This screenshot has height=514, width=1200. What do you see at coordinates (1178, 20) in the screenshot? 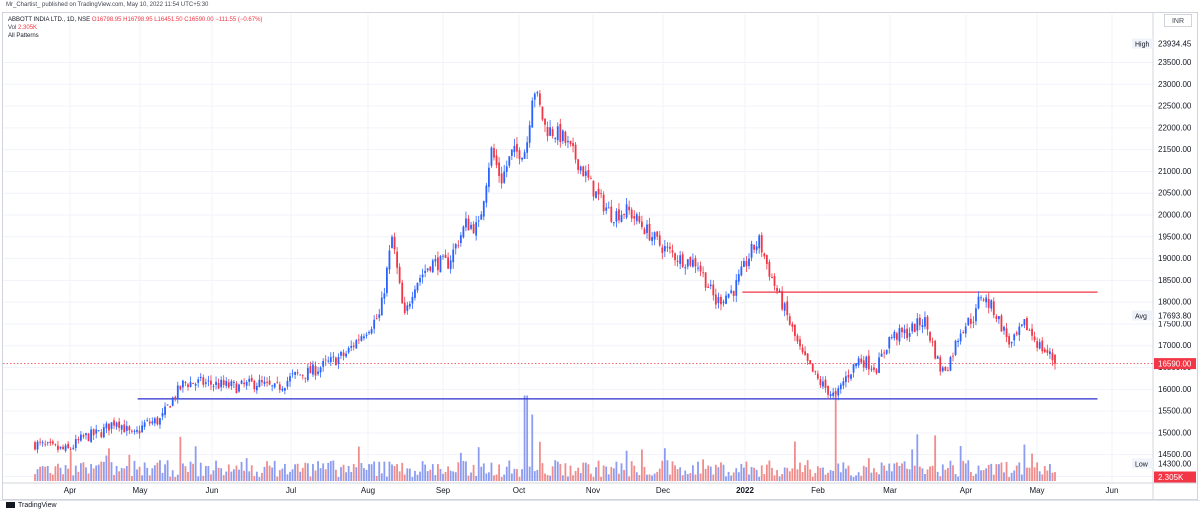
I see `currency-badge: INR` at bounding box center [1178, 20].